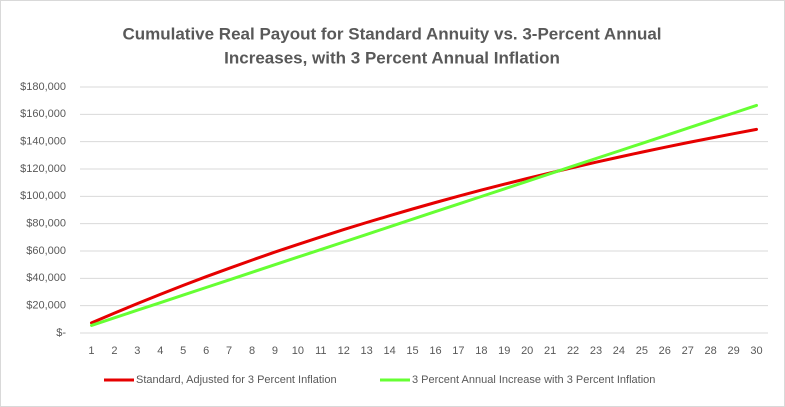  Describe the element at coordinates (596, 351) in the screenshot. I see `x-tick-label: 23` at that location.